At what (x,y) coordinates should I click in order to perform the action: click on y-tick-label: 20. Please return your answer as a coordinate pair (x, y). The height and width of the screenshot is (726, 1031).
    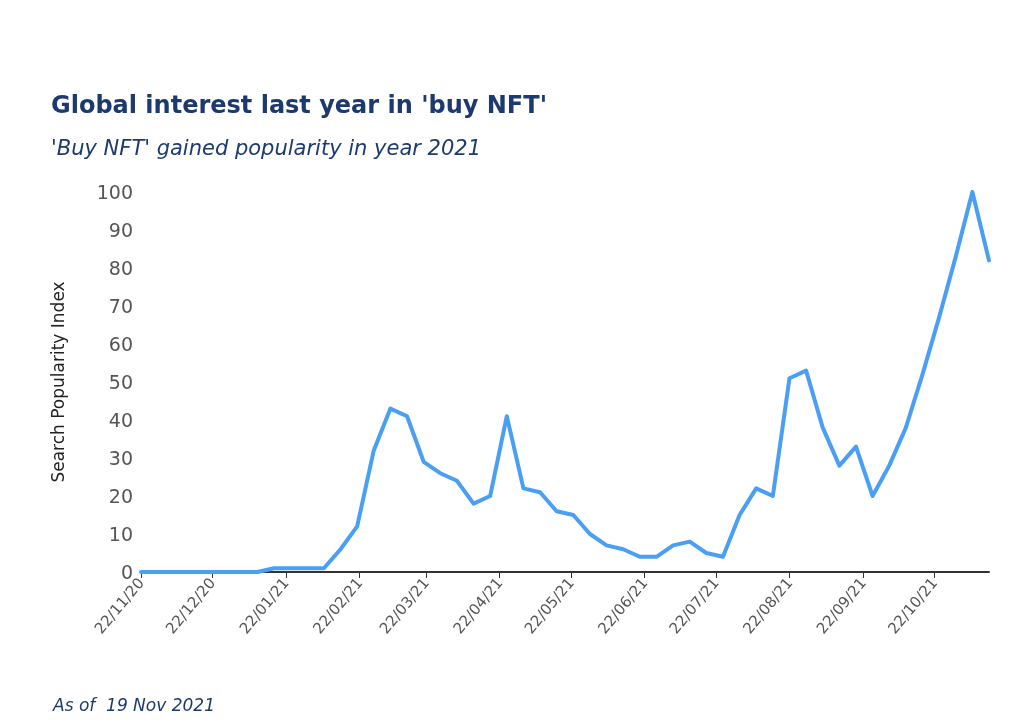
    Looking at the image, I should click on (120, 496).